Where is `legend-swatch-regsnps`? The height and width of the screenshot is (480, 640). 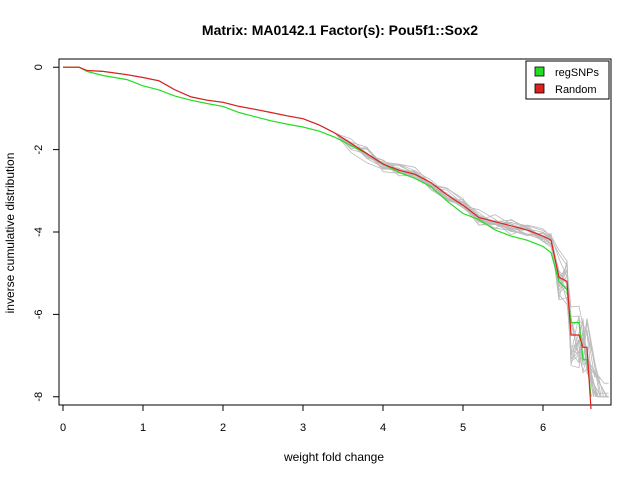
legend-swatch-regsnps is located at coordinates (539, 71).